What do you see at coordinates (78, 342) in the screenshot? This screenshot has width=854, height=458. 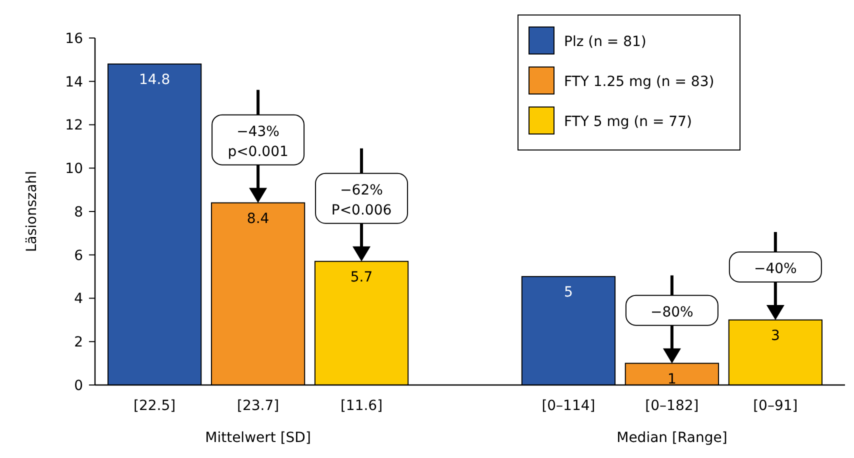 I see `y-tick-label: 2` at bounding box center [78, 342].